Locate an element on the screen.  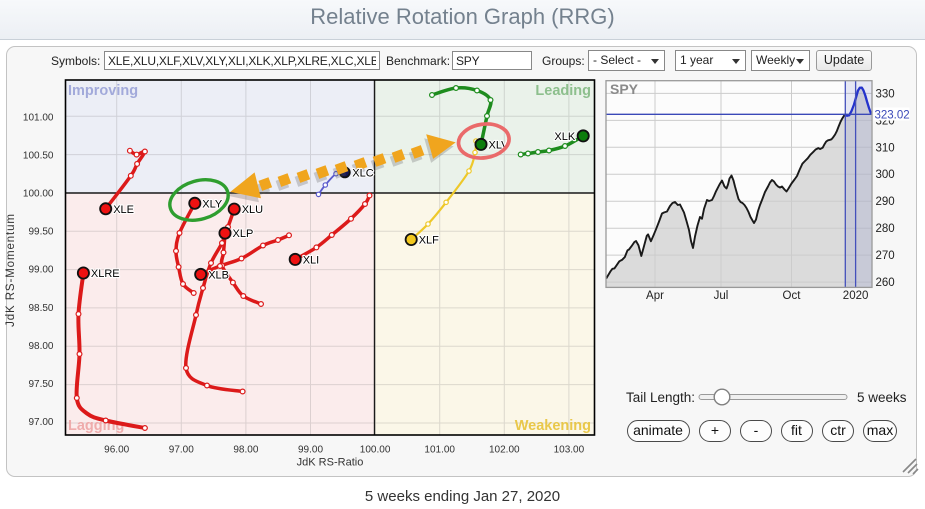
svg-text: Oct is located at coordinates (792, 296).